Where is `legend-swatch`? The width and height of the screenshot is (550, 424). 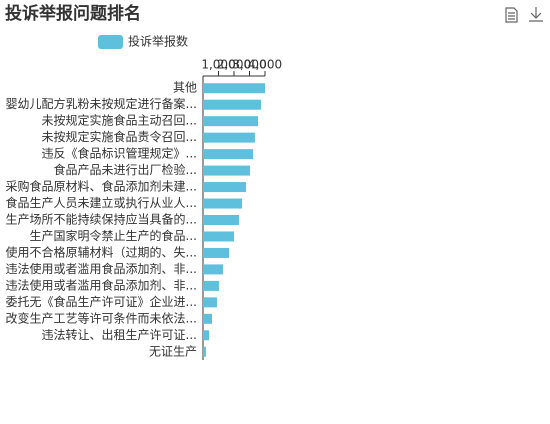
legend-swatch is located at coordinates (110, 42).